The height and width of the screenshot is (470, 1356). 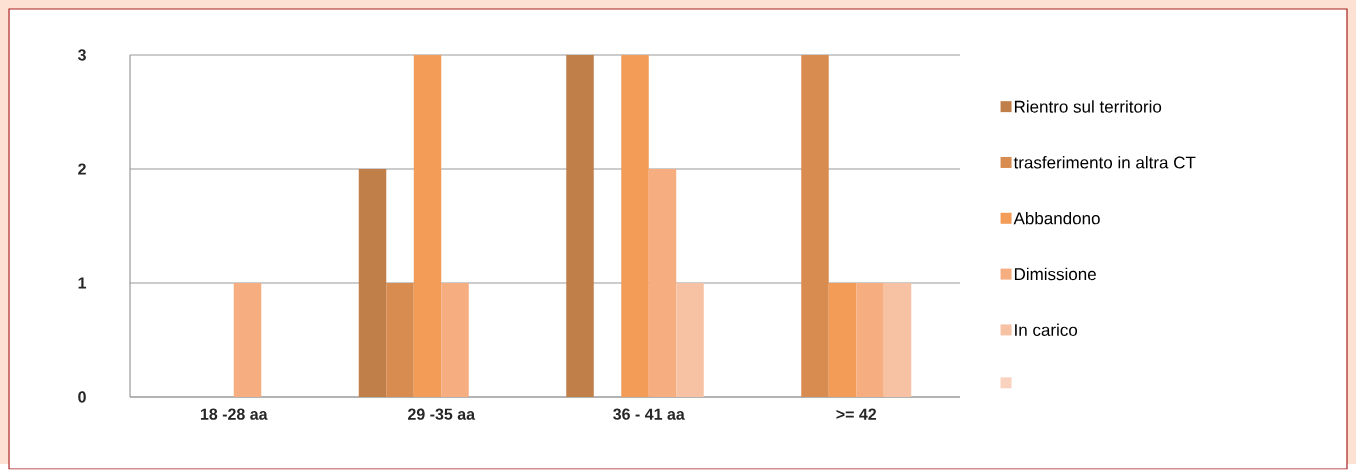 I want to click on x-tick-label: >= 42, so click(x=856, y=414).